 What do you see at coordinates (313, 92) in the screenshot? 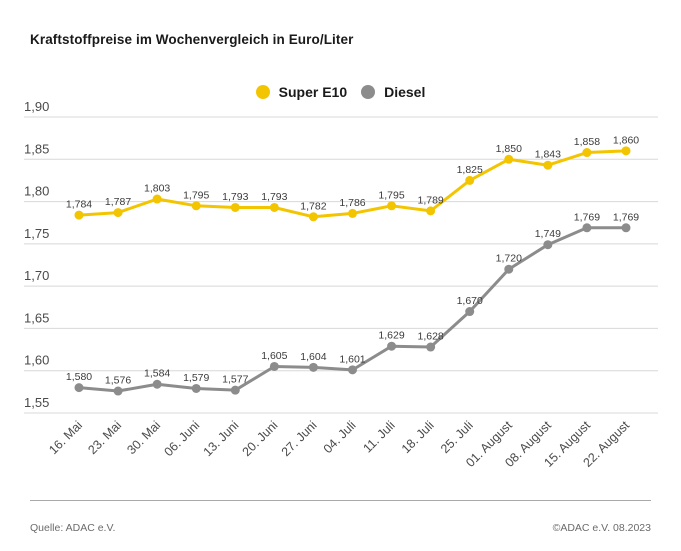
I see `legend-label-super-e10: Super E10` at bounding box center [313, 92].